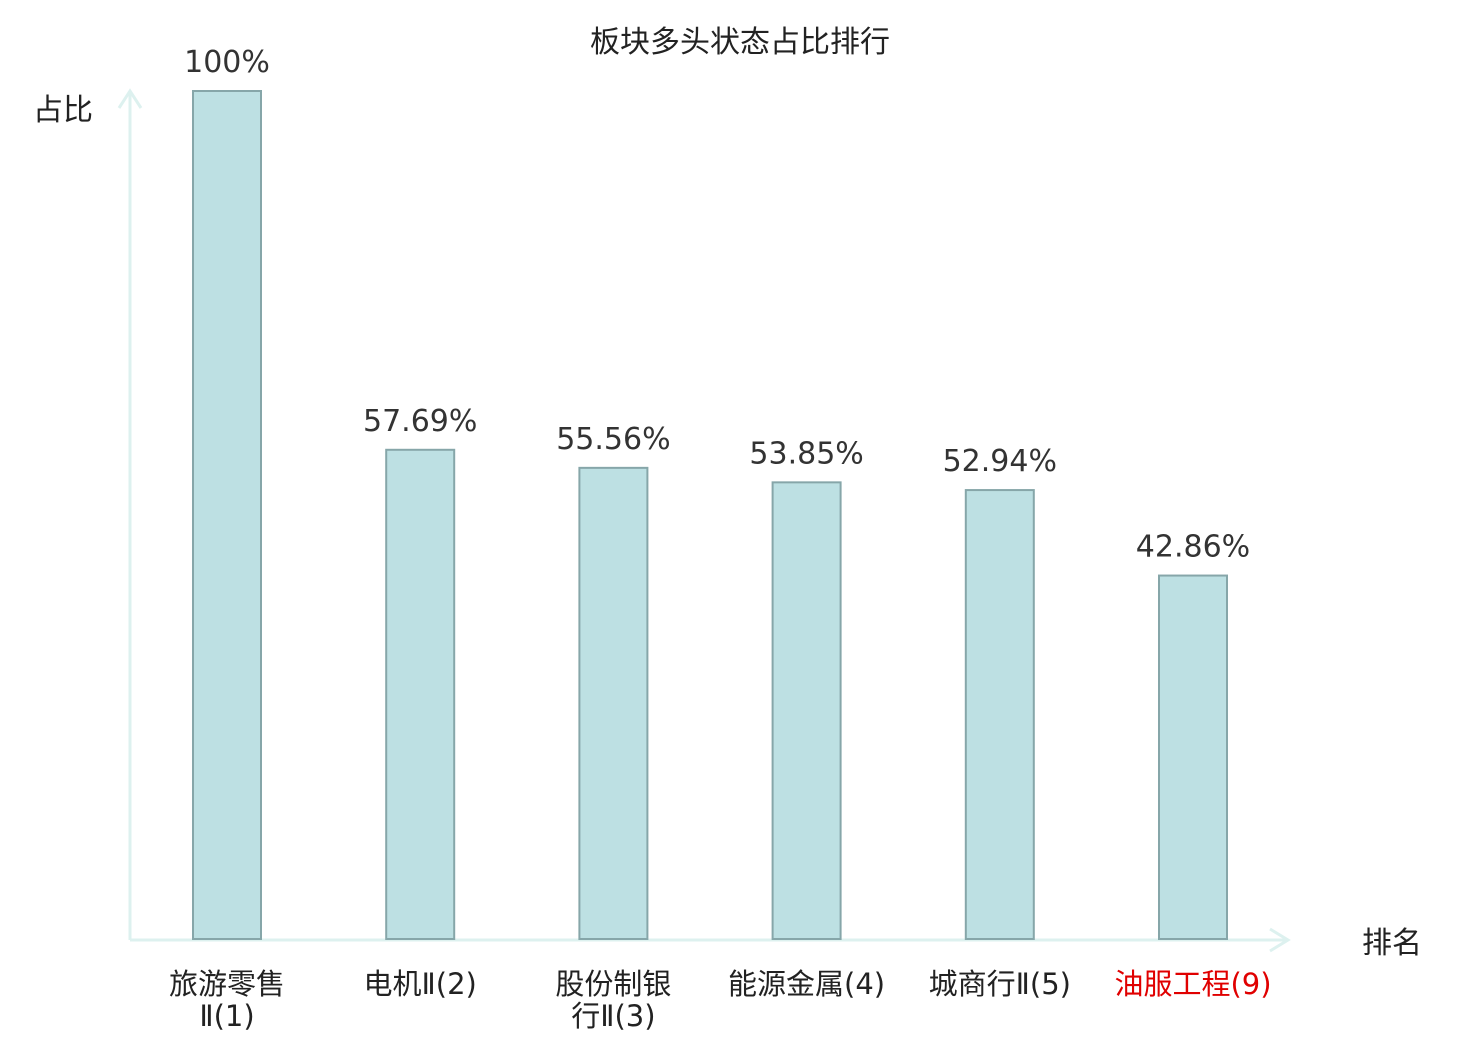 The height and width of the screenshot is (1044, 1480). Describe the element at coordinates (227, 62) in the screenshot. I see `bar-value-label: 100%` at that location.